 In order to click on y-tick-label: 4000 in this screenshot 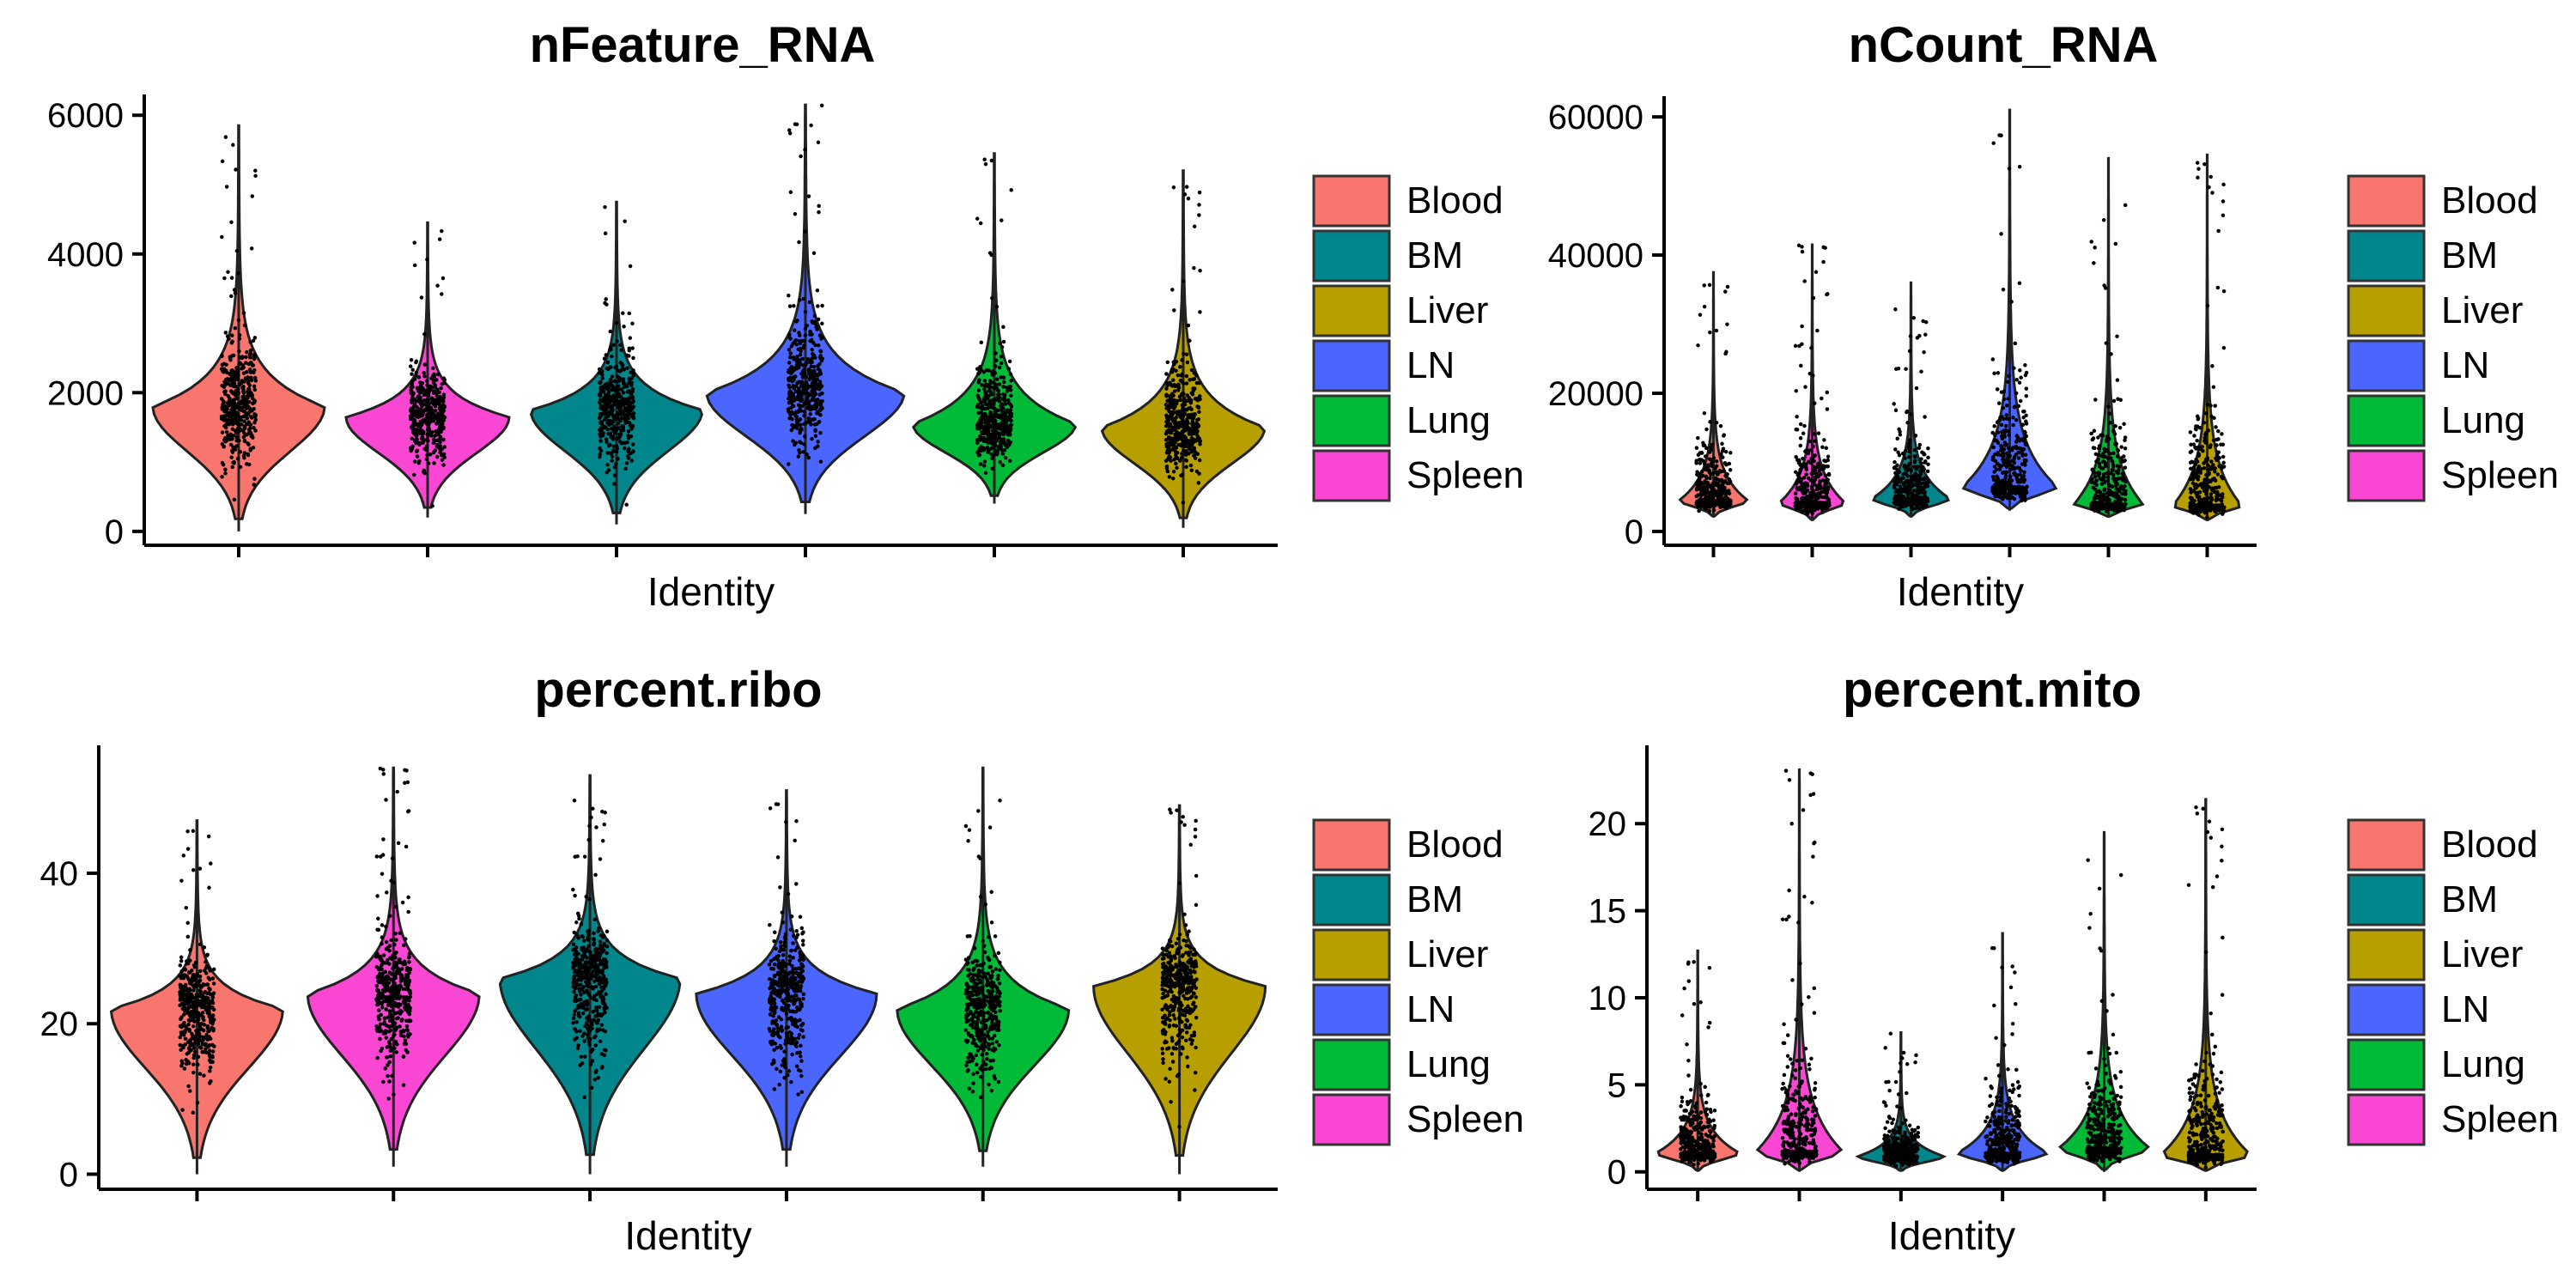, I will do `click(85, 255)`.